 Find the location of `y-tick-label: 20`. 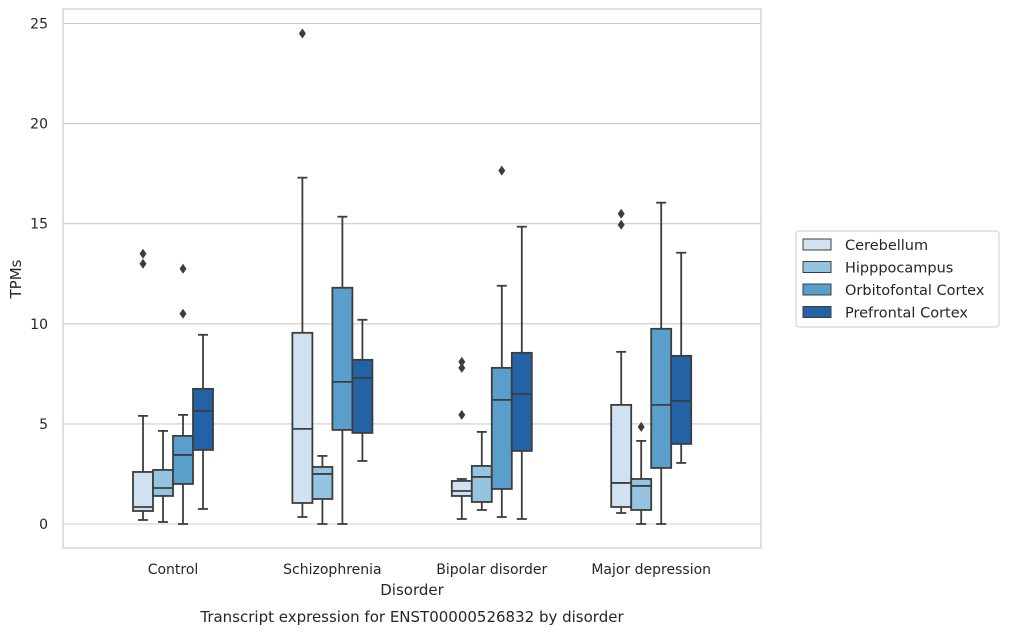

y-tick-label: 20 is located at coordinates (39, 125).